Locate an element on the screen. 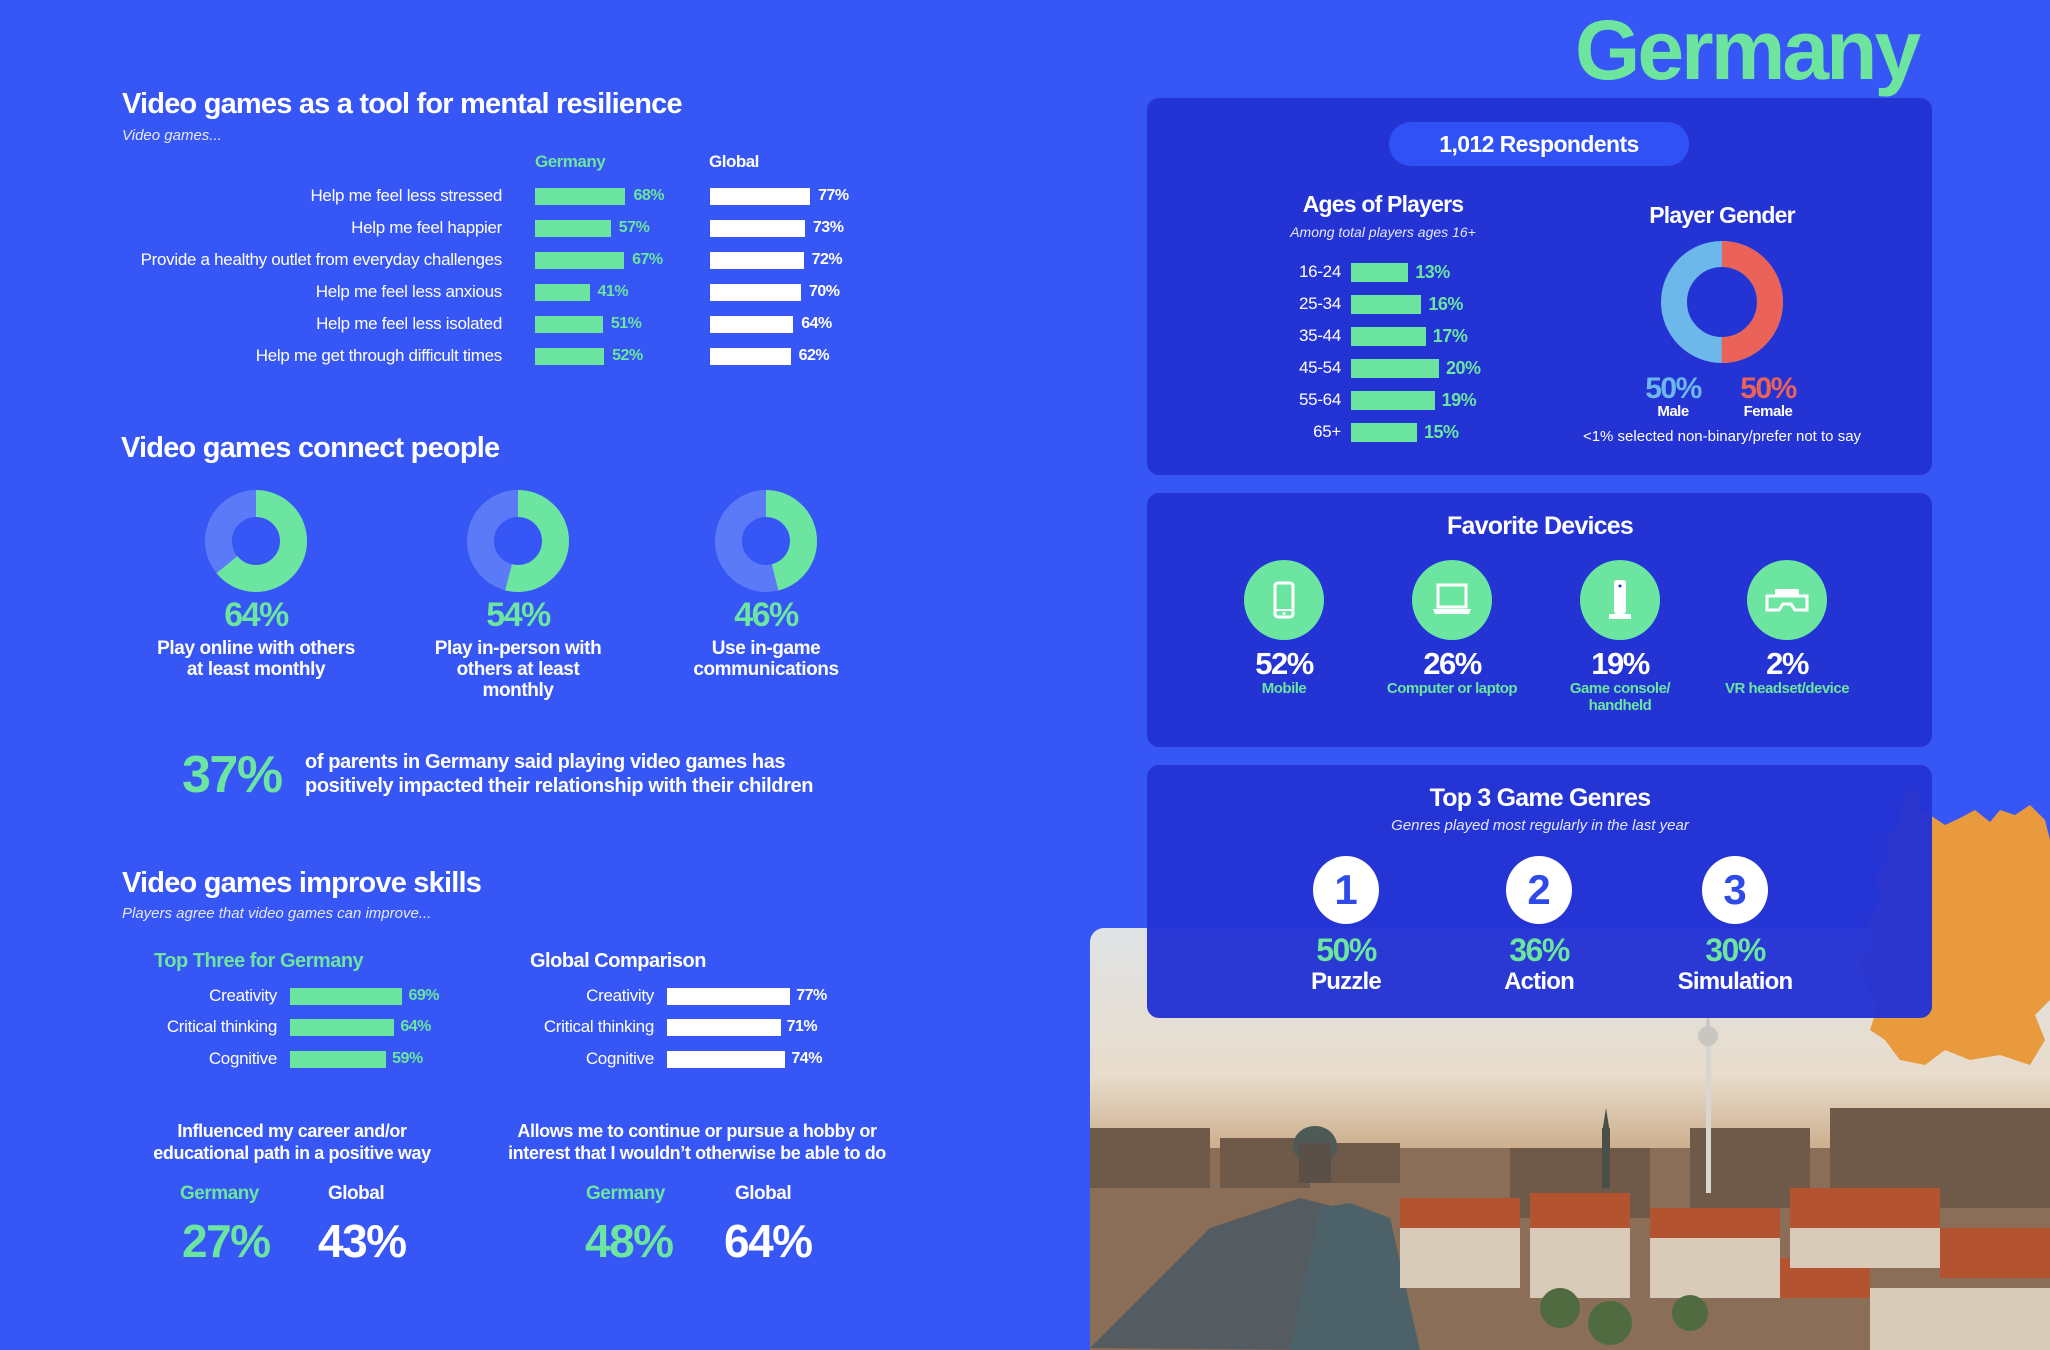  hobby-germany-label: Germany is located at coordinates (625, 1193).